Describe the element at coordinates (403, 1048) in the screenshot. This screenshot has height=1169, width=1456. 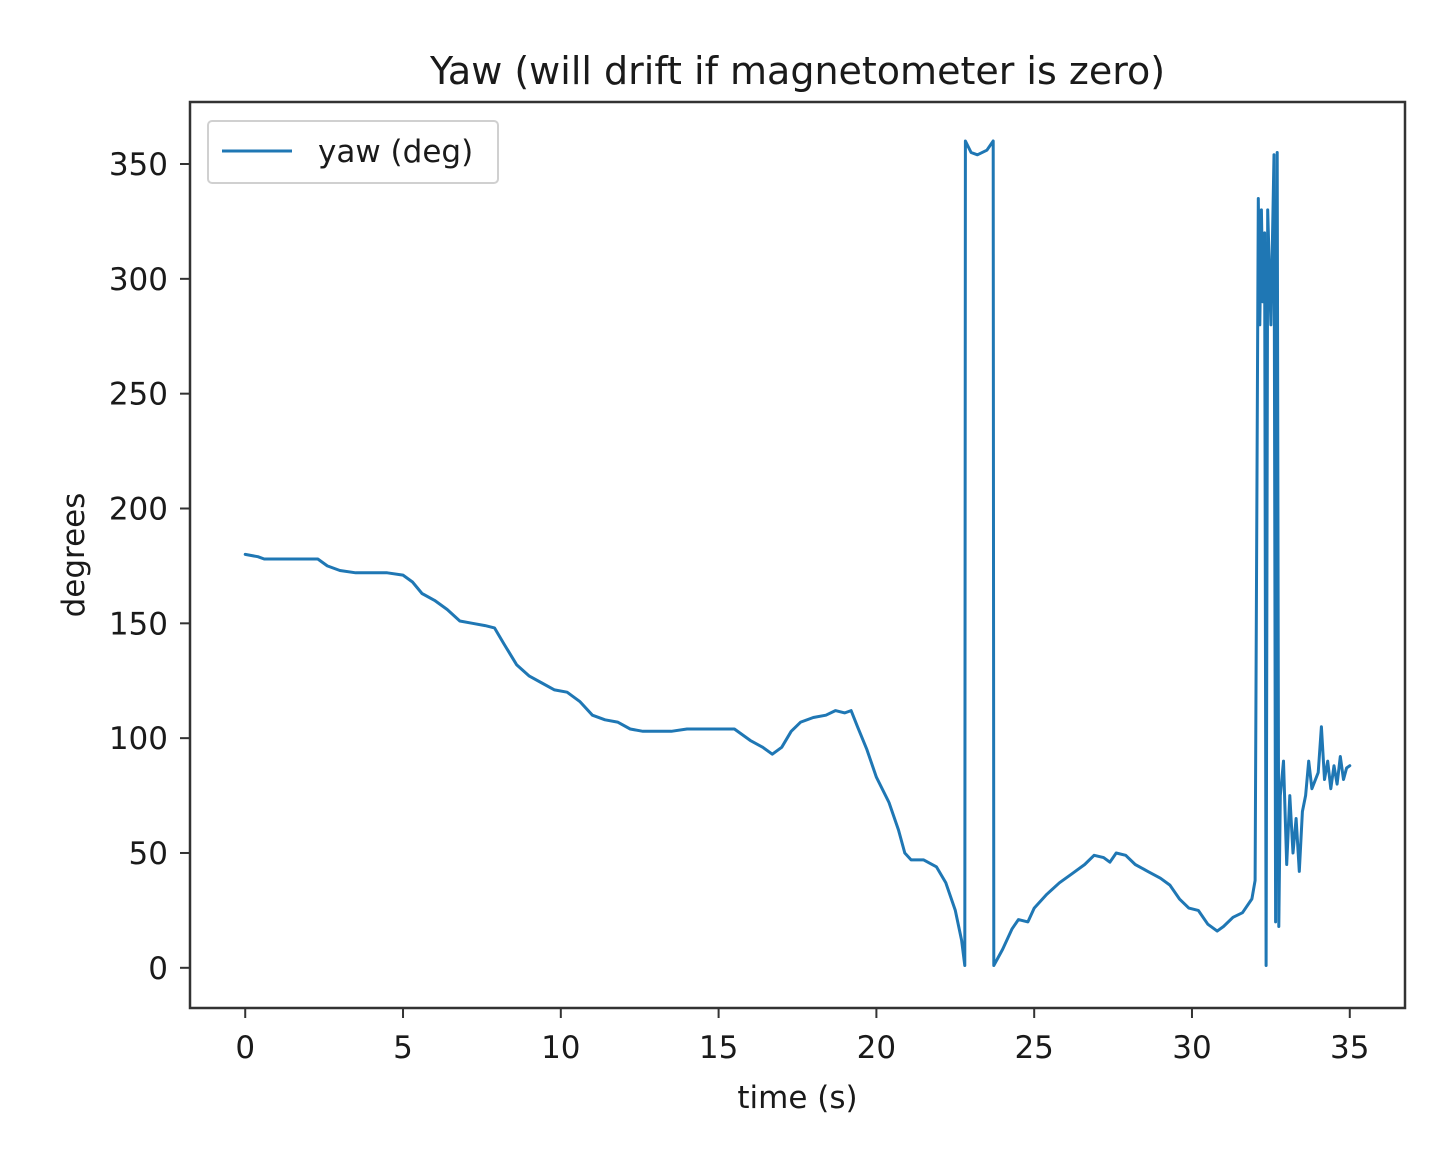
I see `x-tick-label: 5` at that location.